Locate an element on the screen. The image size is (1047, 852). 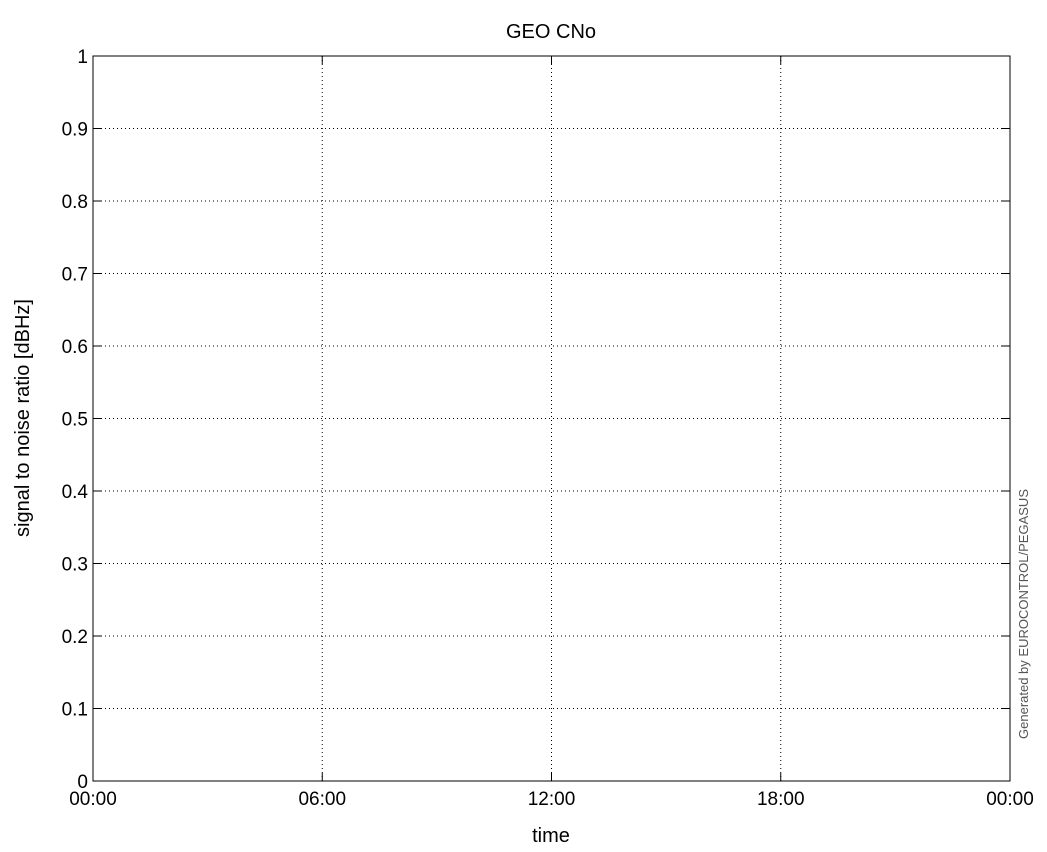
y-tick-labels: 0 0.1 0.2 0.3 0.4 0.5 0.6 0.7 0.8 0.9 1 is located at coordinates (75, 420).